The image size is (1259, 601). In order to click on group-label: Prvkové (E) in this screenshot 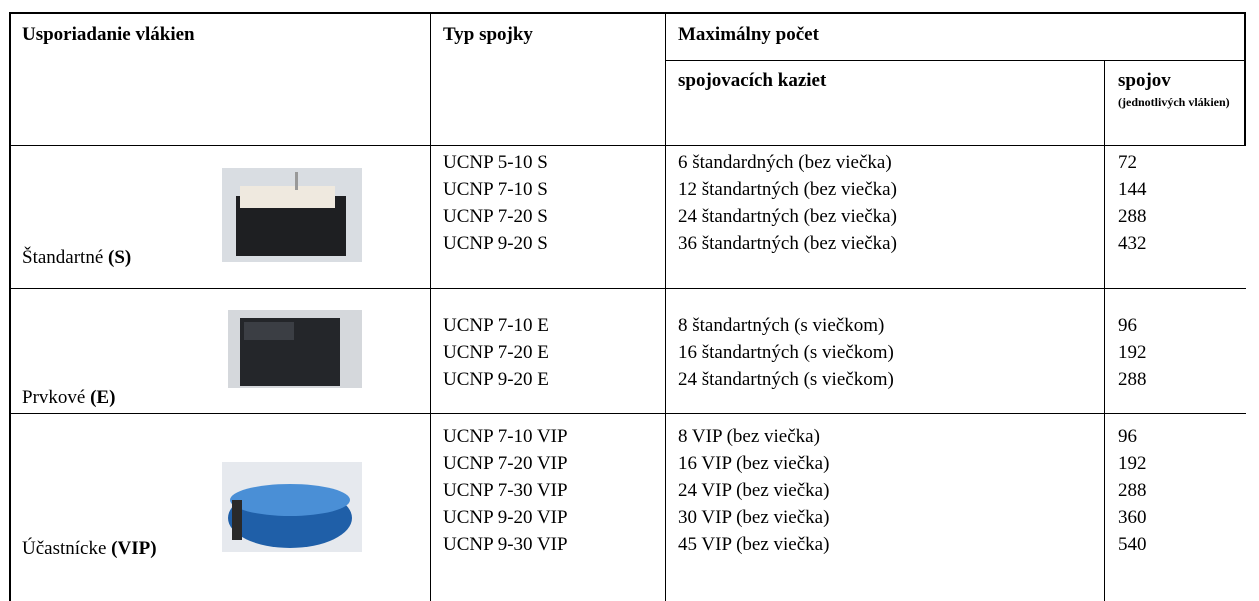, I will do `click(68, 398)`.